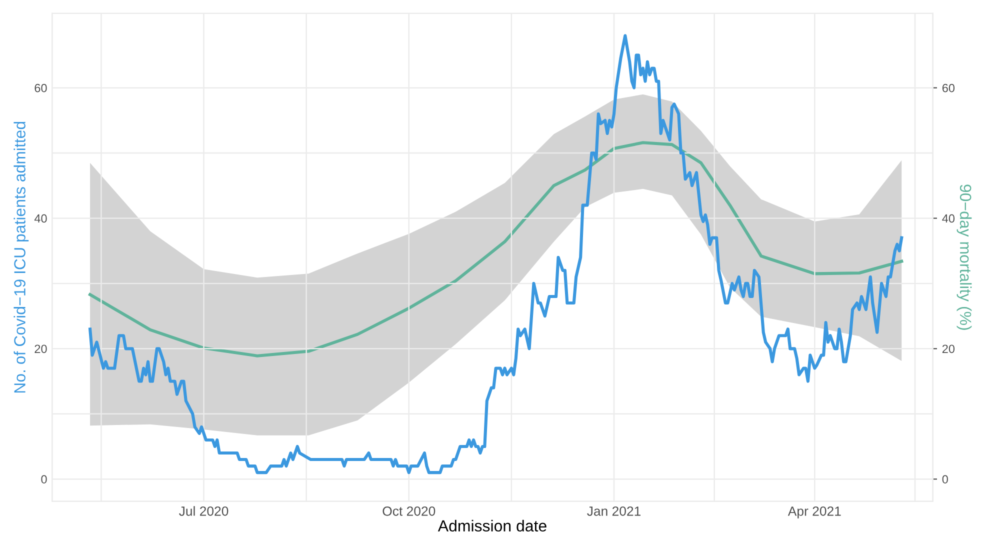 The width and height of the screenshot is (984, 539). I want to click on y-axis-title: No. of Covid−19 ICU patients admitted, so click(21, 257).